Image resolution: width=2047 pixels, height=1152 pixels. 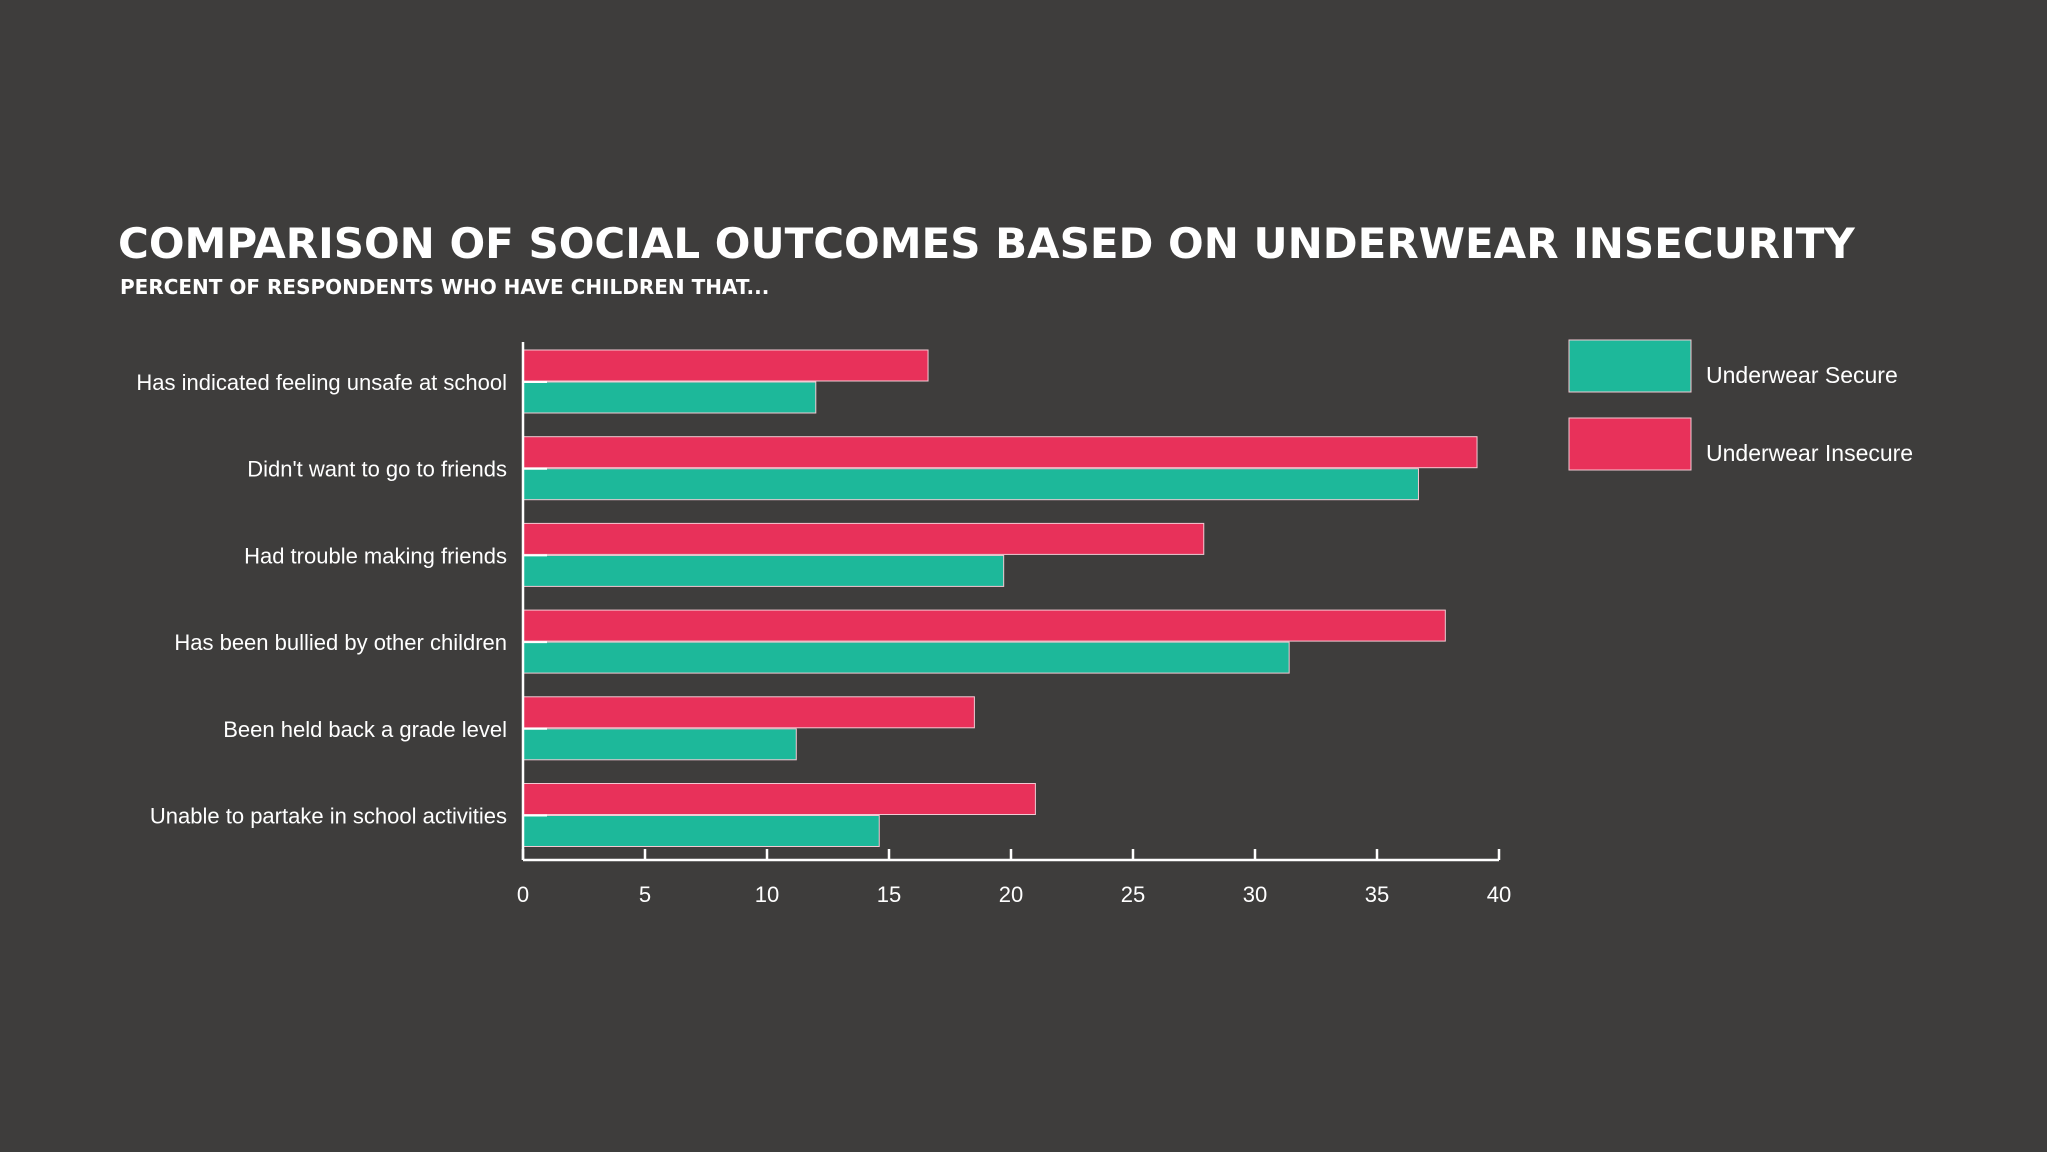 I want to click on legend-label-underwear-secure: Underwear Secure, so click(x=1802, y=375).